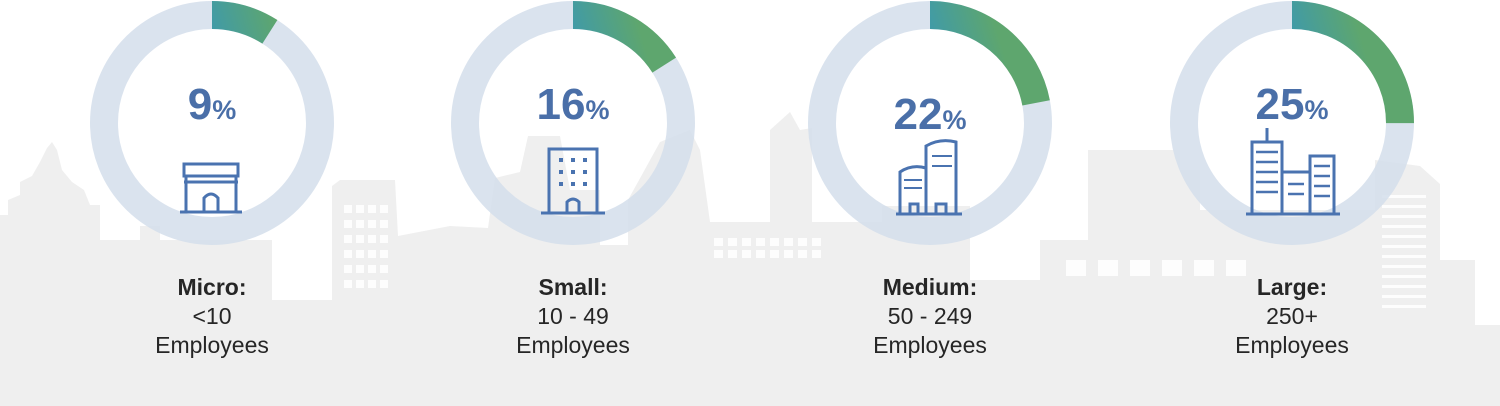  Describe the element at coordinates (573, 345) in the screenshot. I see `small-unit-label: Employees` at that location.